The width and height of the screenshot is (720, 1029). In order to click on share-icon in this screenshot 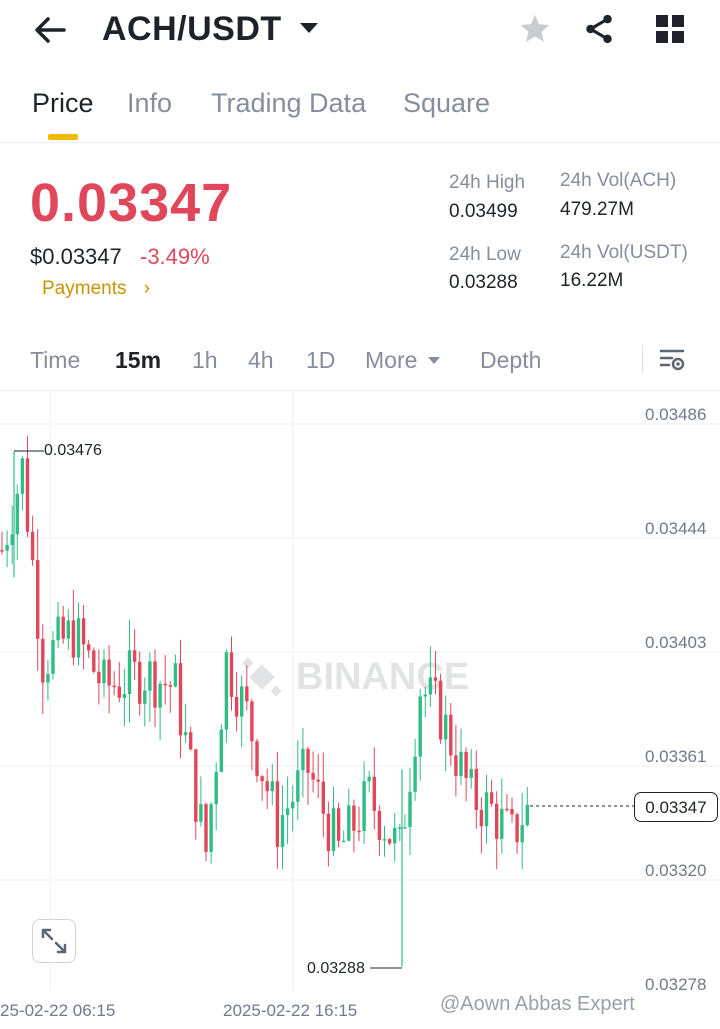, I will do `click(599, 31)`.